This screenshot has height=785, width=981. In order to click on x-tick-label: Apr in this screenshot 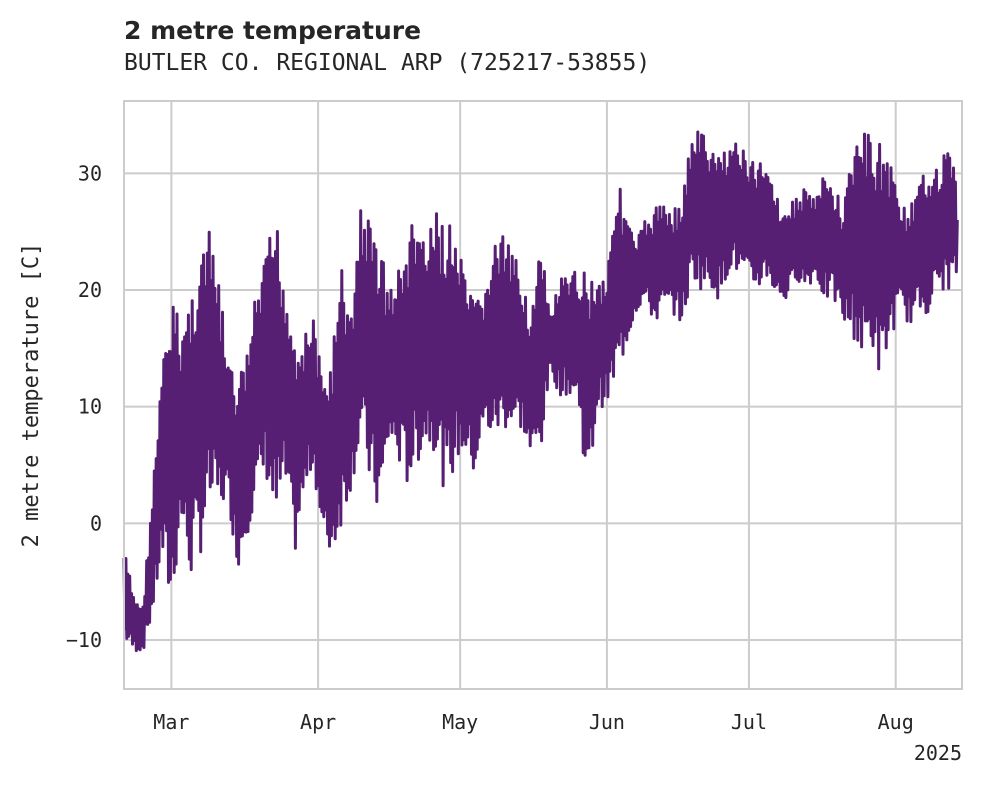, I will do `click(318, 722)`.